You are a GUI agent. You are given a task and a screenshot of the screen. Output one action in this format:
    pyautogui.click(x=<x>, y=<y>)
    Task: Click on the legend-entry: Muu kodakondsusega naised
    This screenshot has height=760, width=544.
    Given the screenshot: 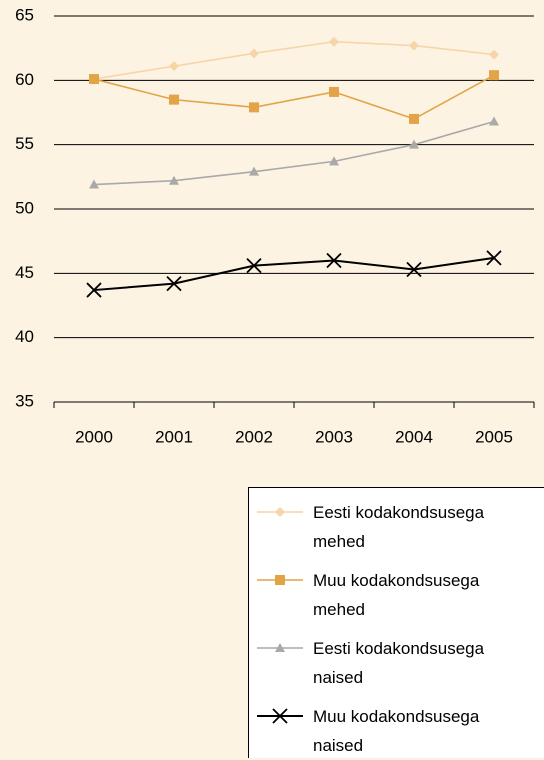 What is the action you would take?
    pyautogui.click(x=396, y=731)
    